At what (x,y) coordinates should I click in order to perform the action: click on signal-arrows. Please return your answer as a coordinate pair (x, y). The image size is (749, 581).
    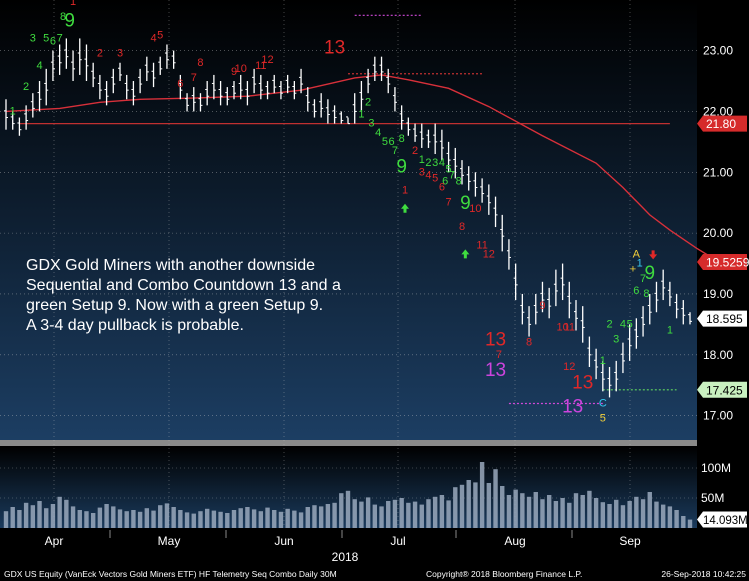
    Looking at the image, I should click on (529, 231).